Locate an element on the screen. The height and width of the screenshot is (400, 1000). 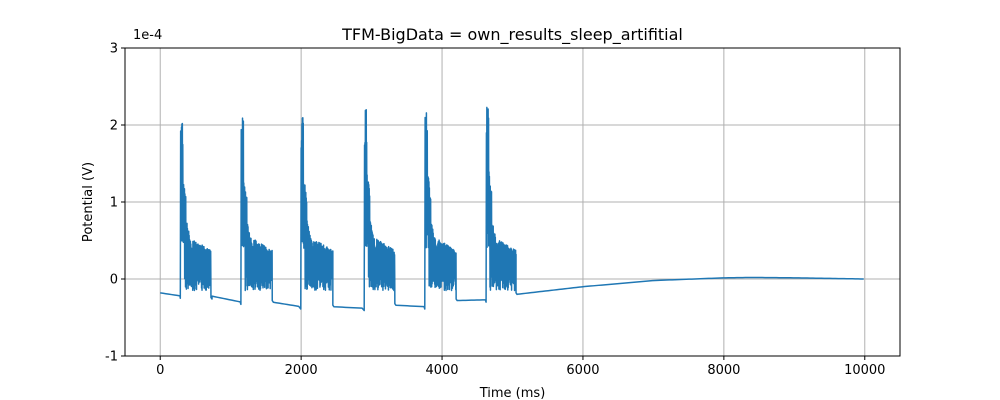
y-axis-offset-label: 1e-4 is located at coordinates (147, 35).